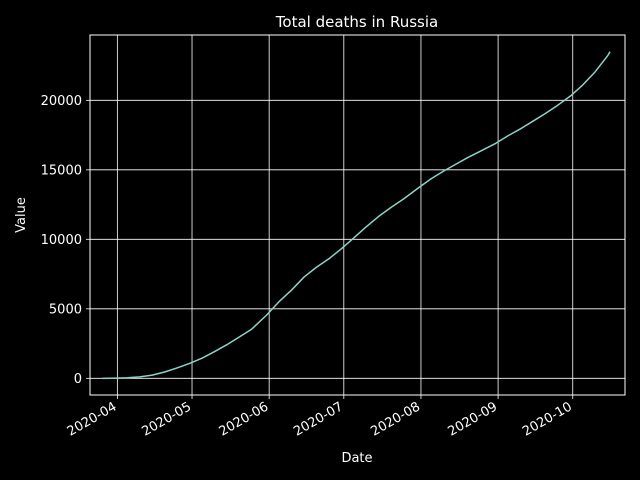 Image resolution: width=640 pixels, height=480 pixels. What do you see at coordinates (61, 240) in the screenshot?
I see `y-tick-label: 10000` at bounding box center [61, 240].